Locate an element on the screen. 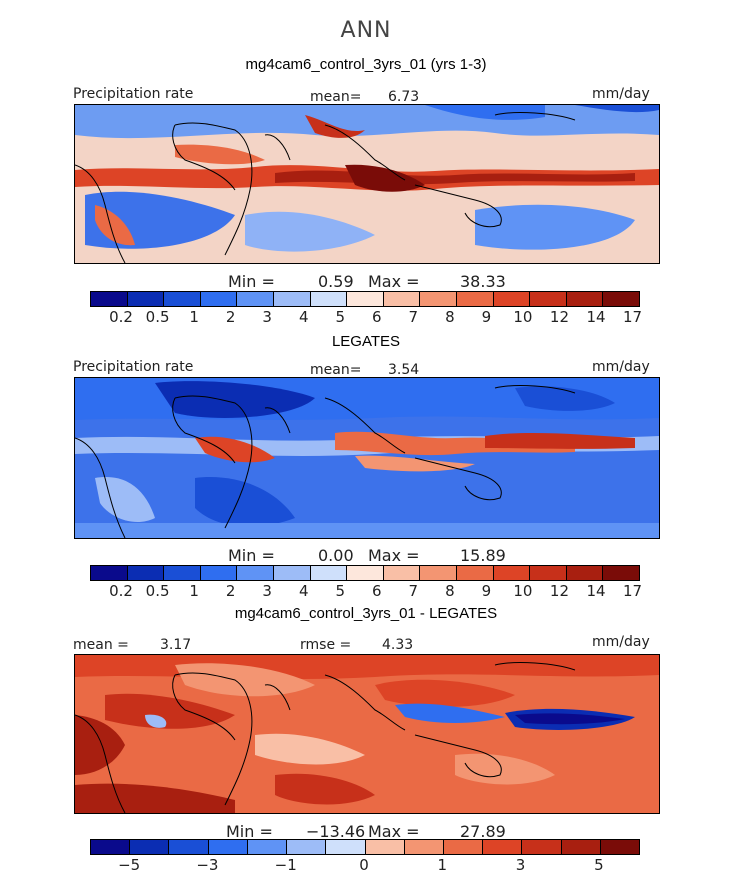 The width and height of the screenshot is (732, 877). panel2-map-graphic is located at coordinates (367, 458).